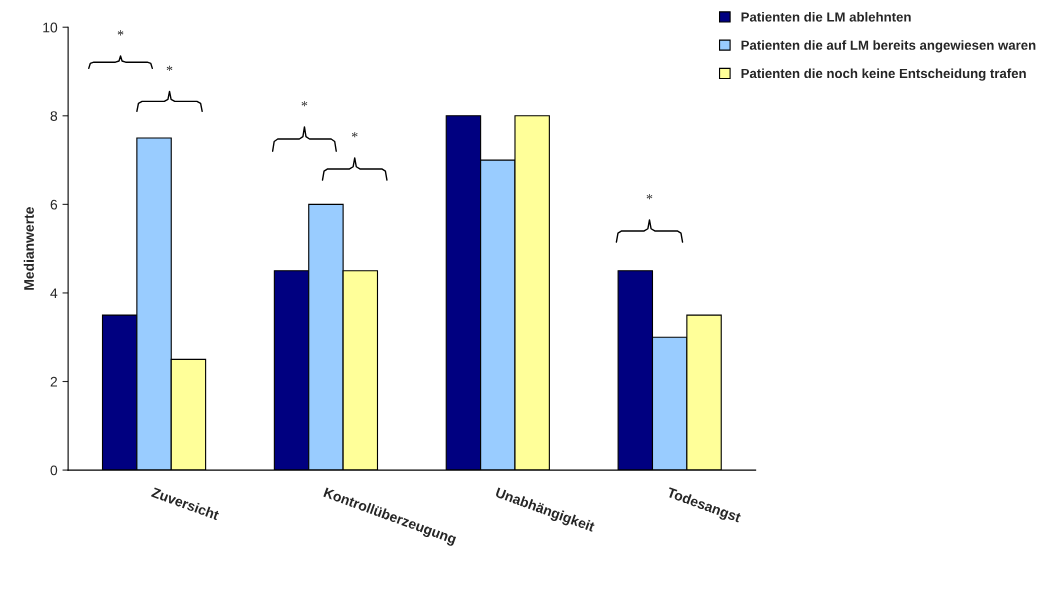  Describe the element at coordinates (28, 248) in the screenshot. I see `y-axis-title: Medianwerte` at that location.